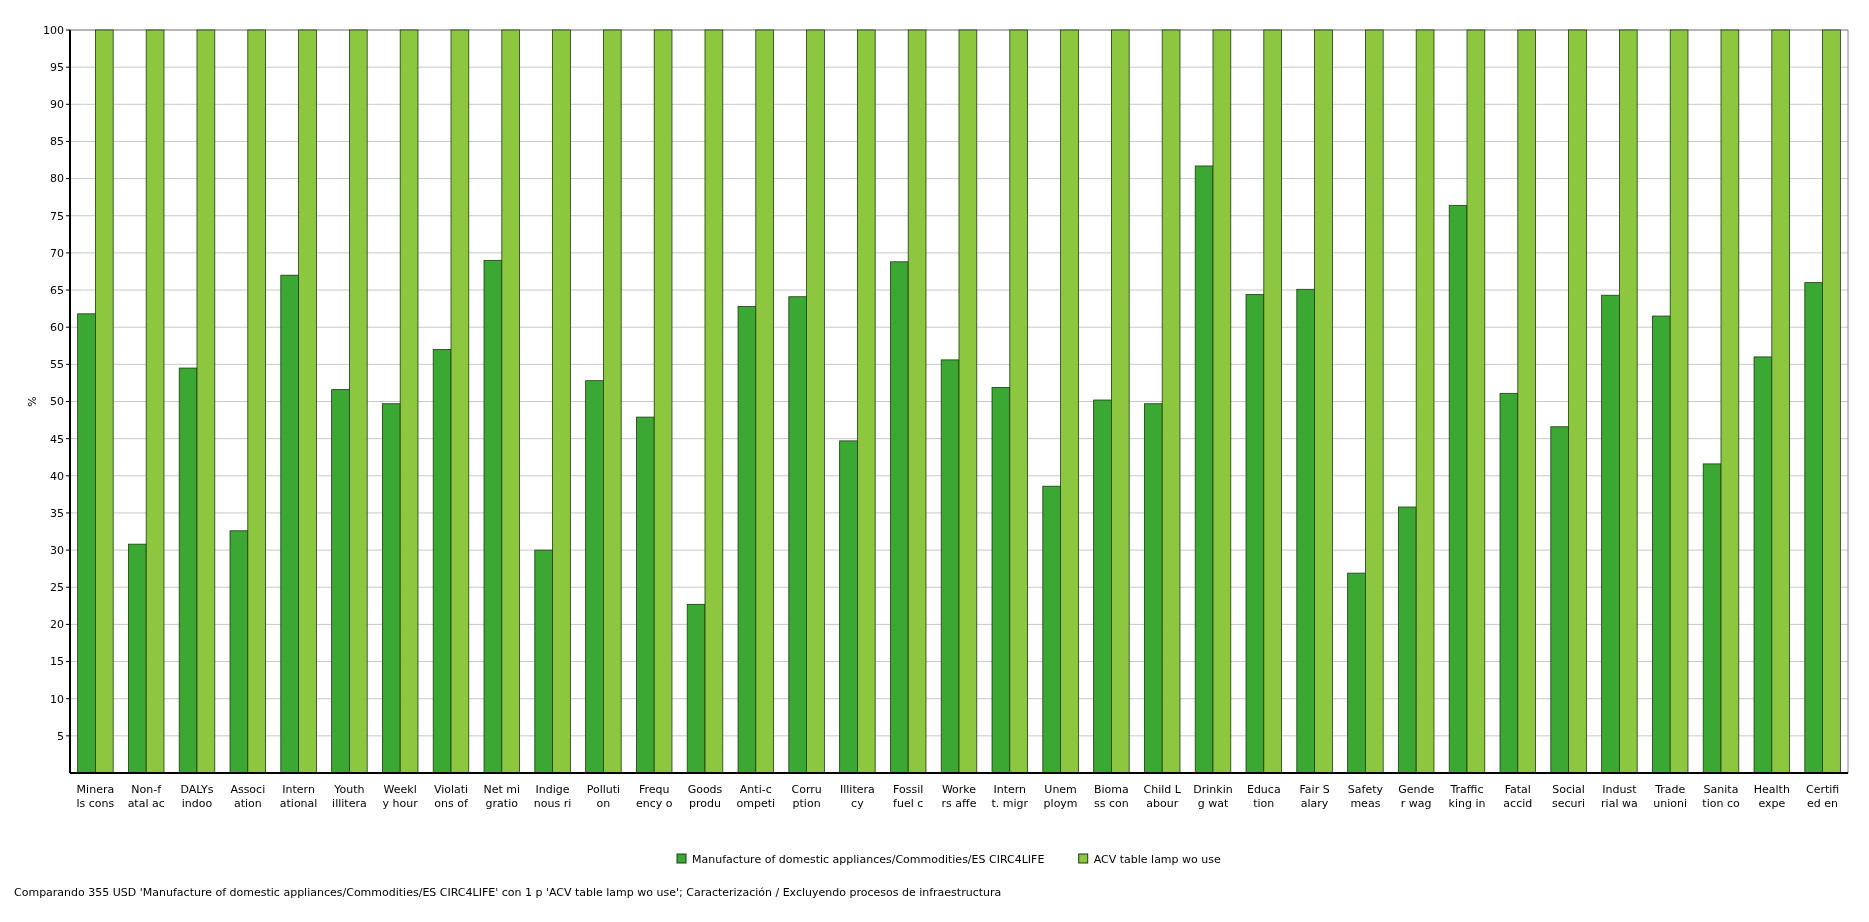 The image size is (1869, 922). What do you see at coordinates (57, 328) in the screenshot?
I see `y-tick-label: 60` at bounding box center [57, 328].